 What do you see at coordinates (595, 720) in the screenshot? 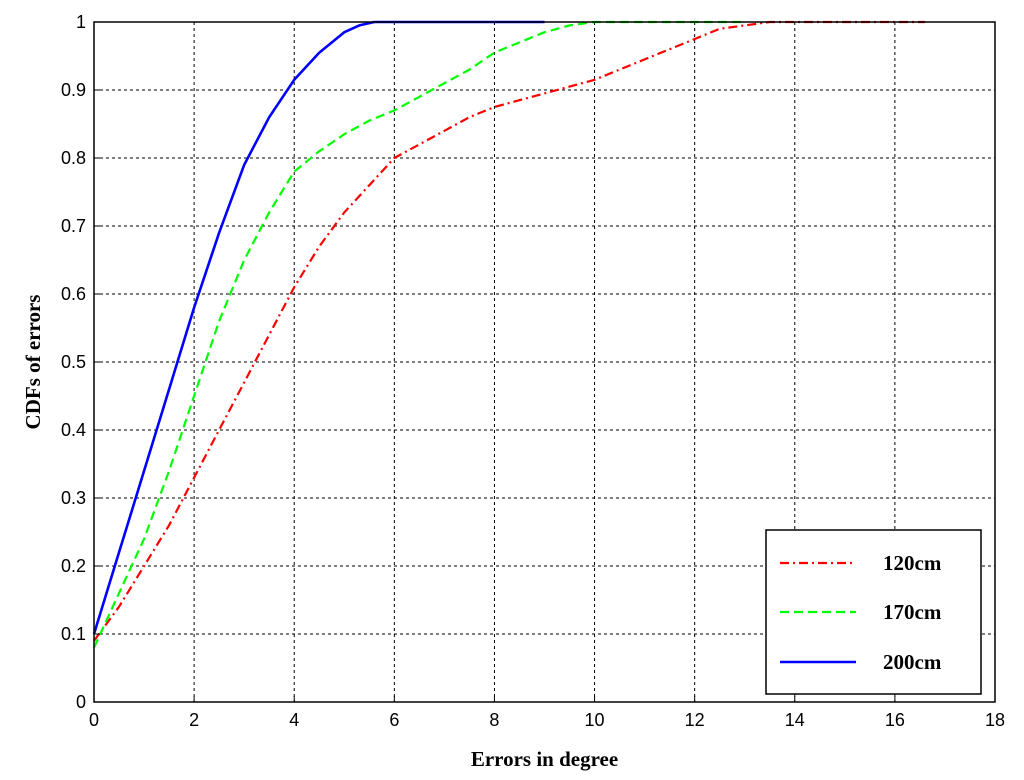
I see `x-tick-label-5: 10` at bounding box center [595, 720].